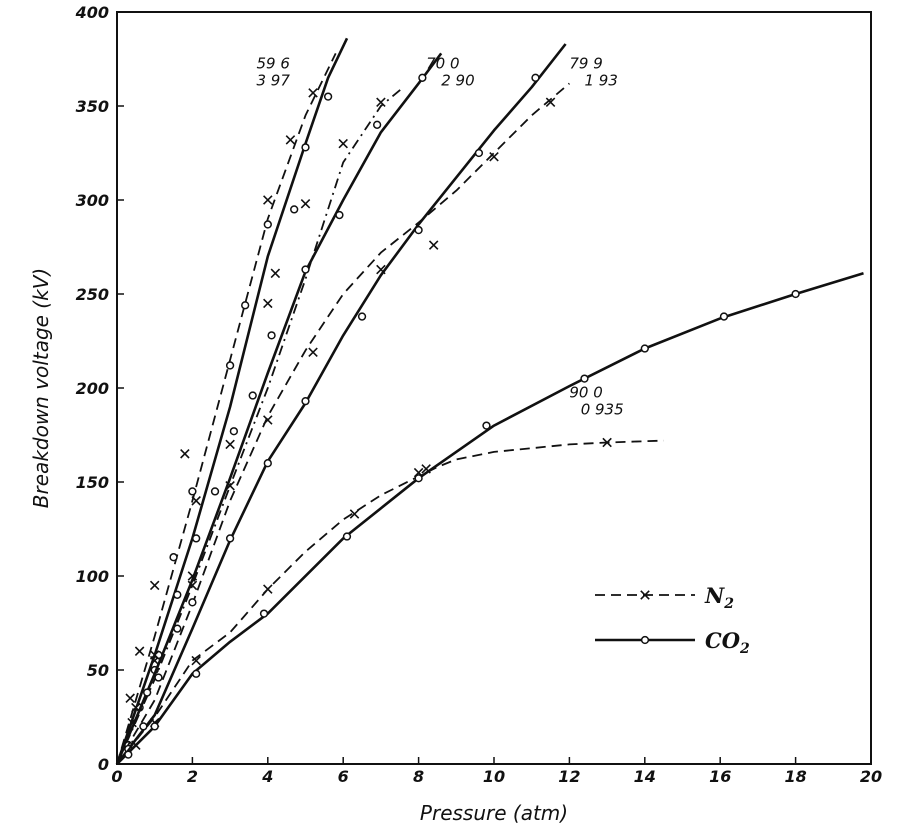  I want to click on y-axis-ticks: 0 50 100 150 200 250 300 350 400, so click(99, 388).